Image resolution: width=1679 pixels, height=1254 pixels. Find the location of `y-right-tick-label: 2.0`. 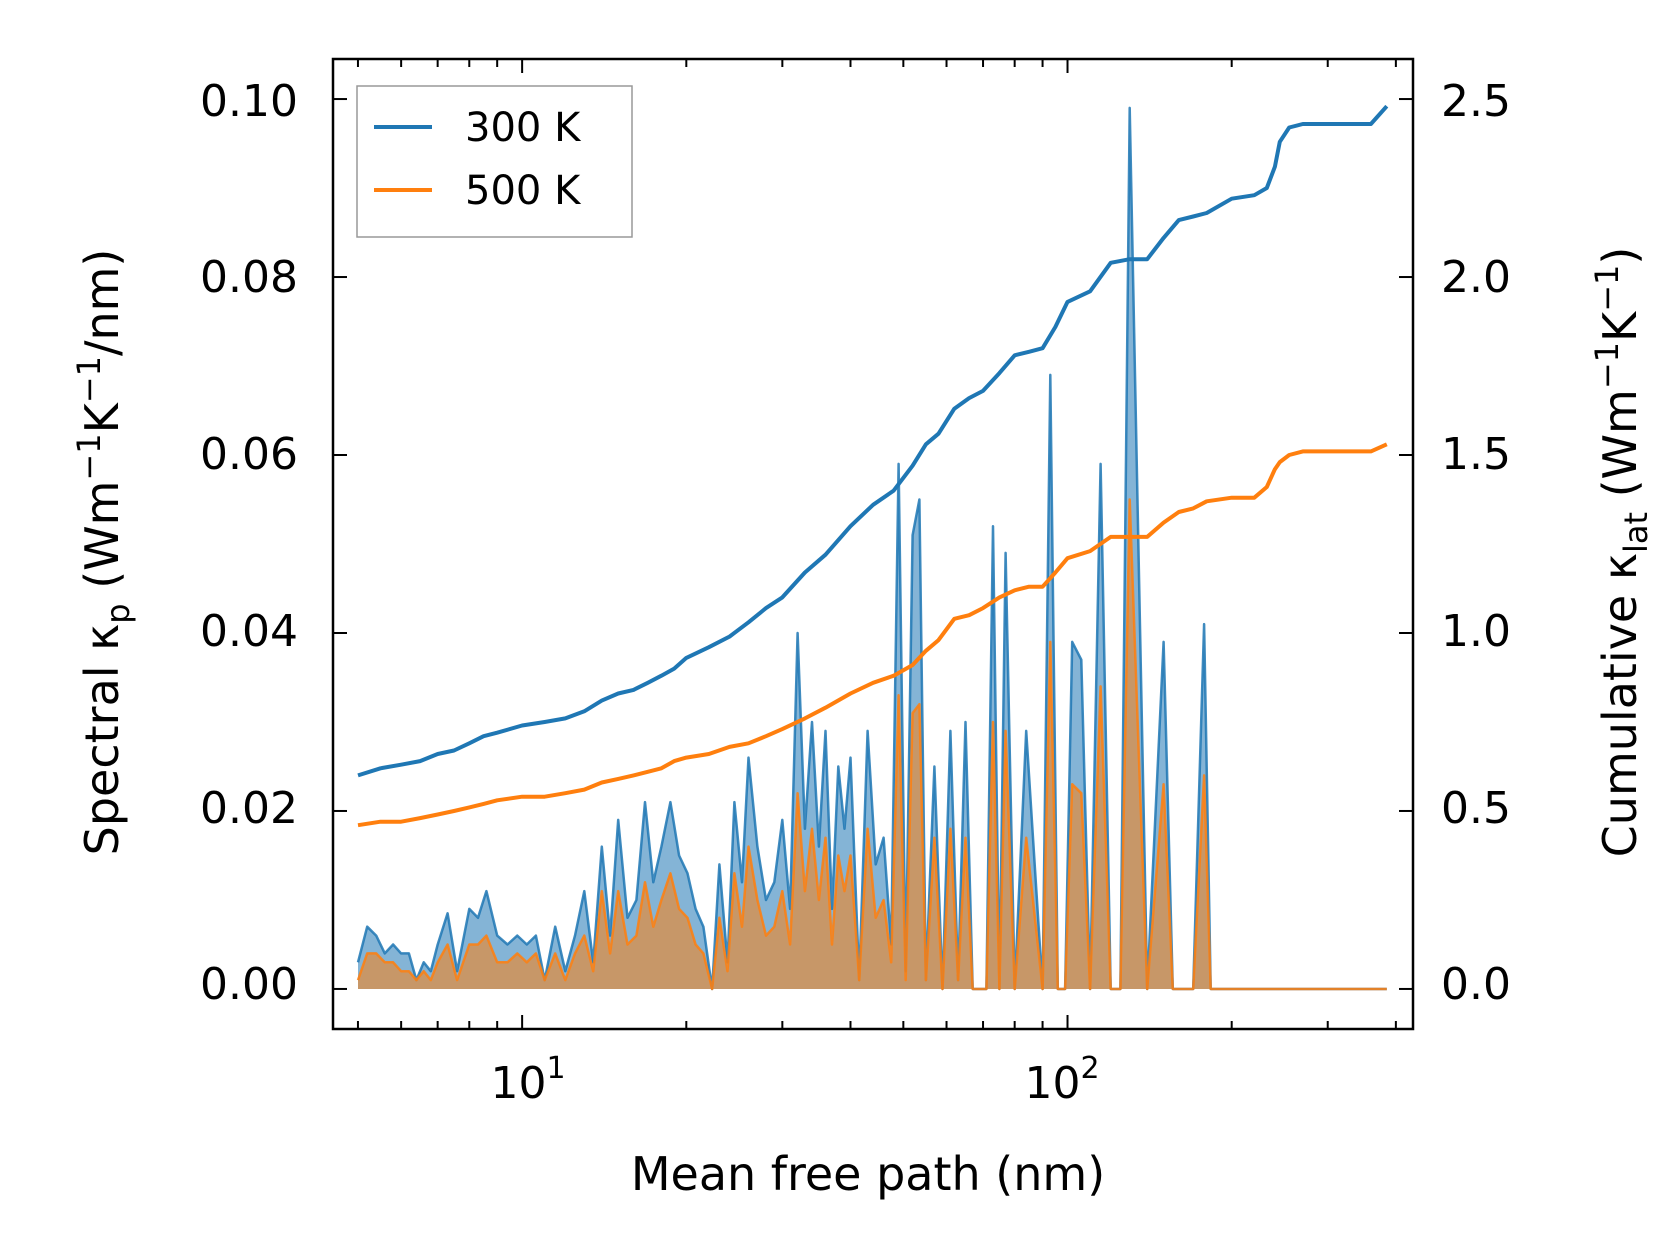

y-right-tick-label: 2.0 is located at coordinates (1476, 277).